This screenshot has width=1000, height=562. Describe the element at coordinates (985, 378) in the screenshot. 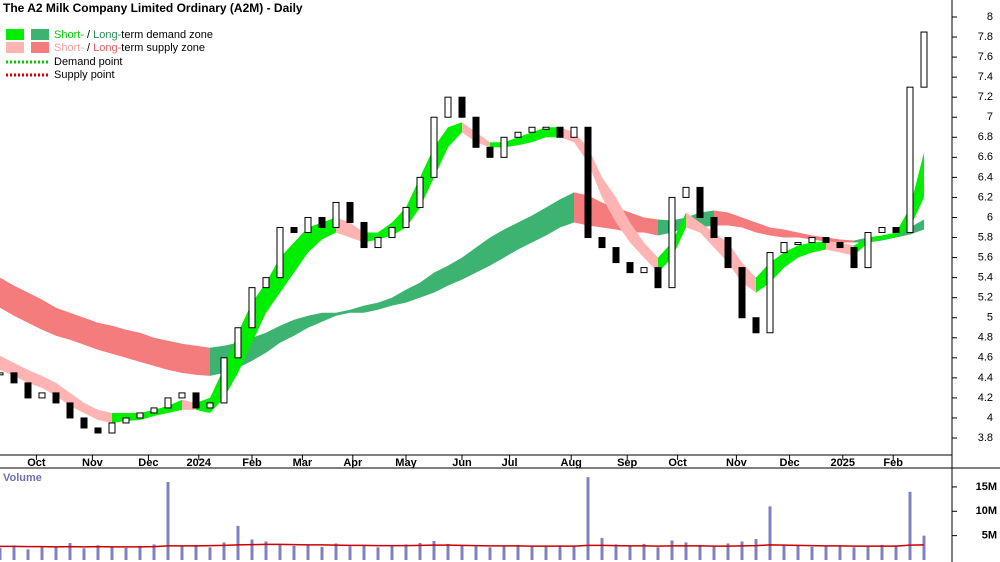

I see `y-tick-label: 4.4` at that location.